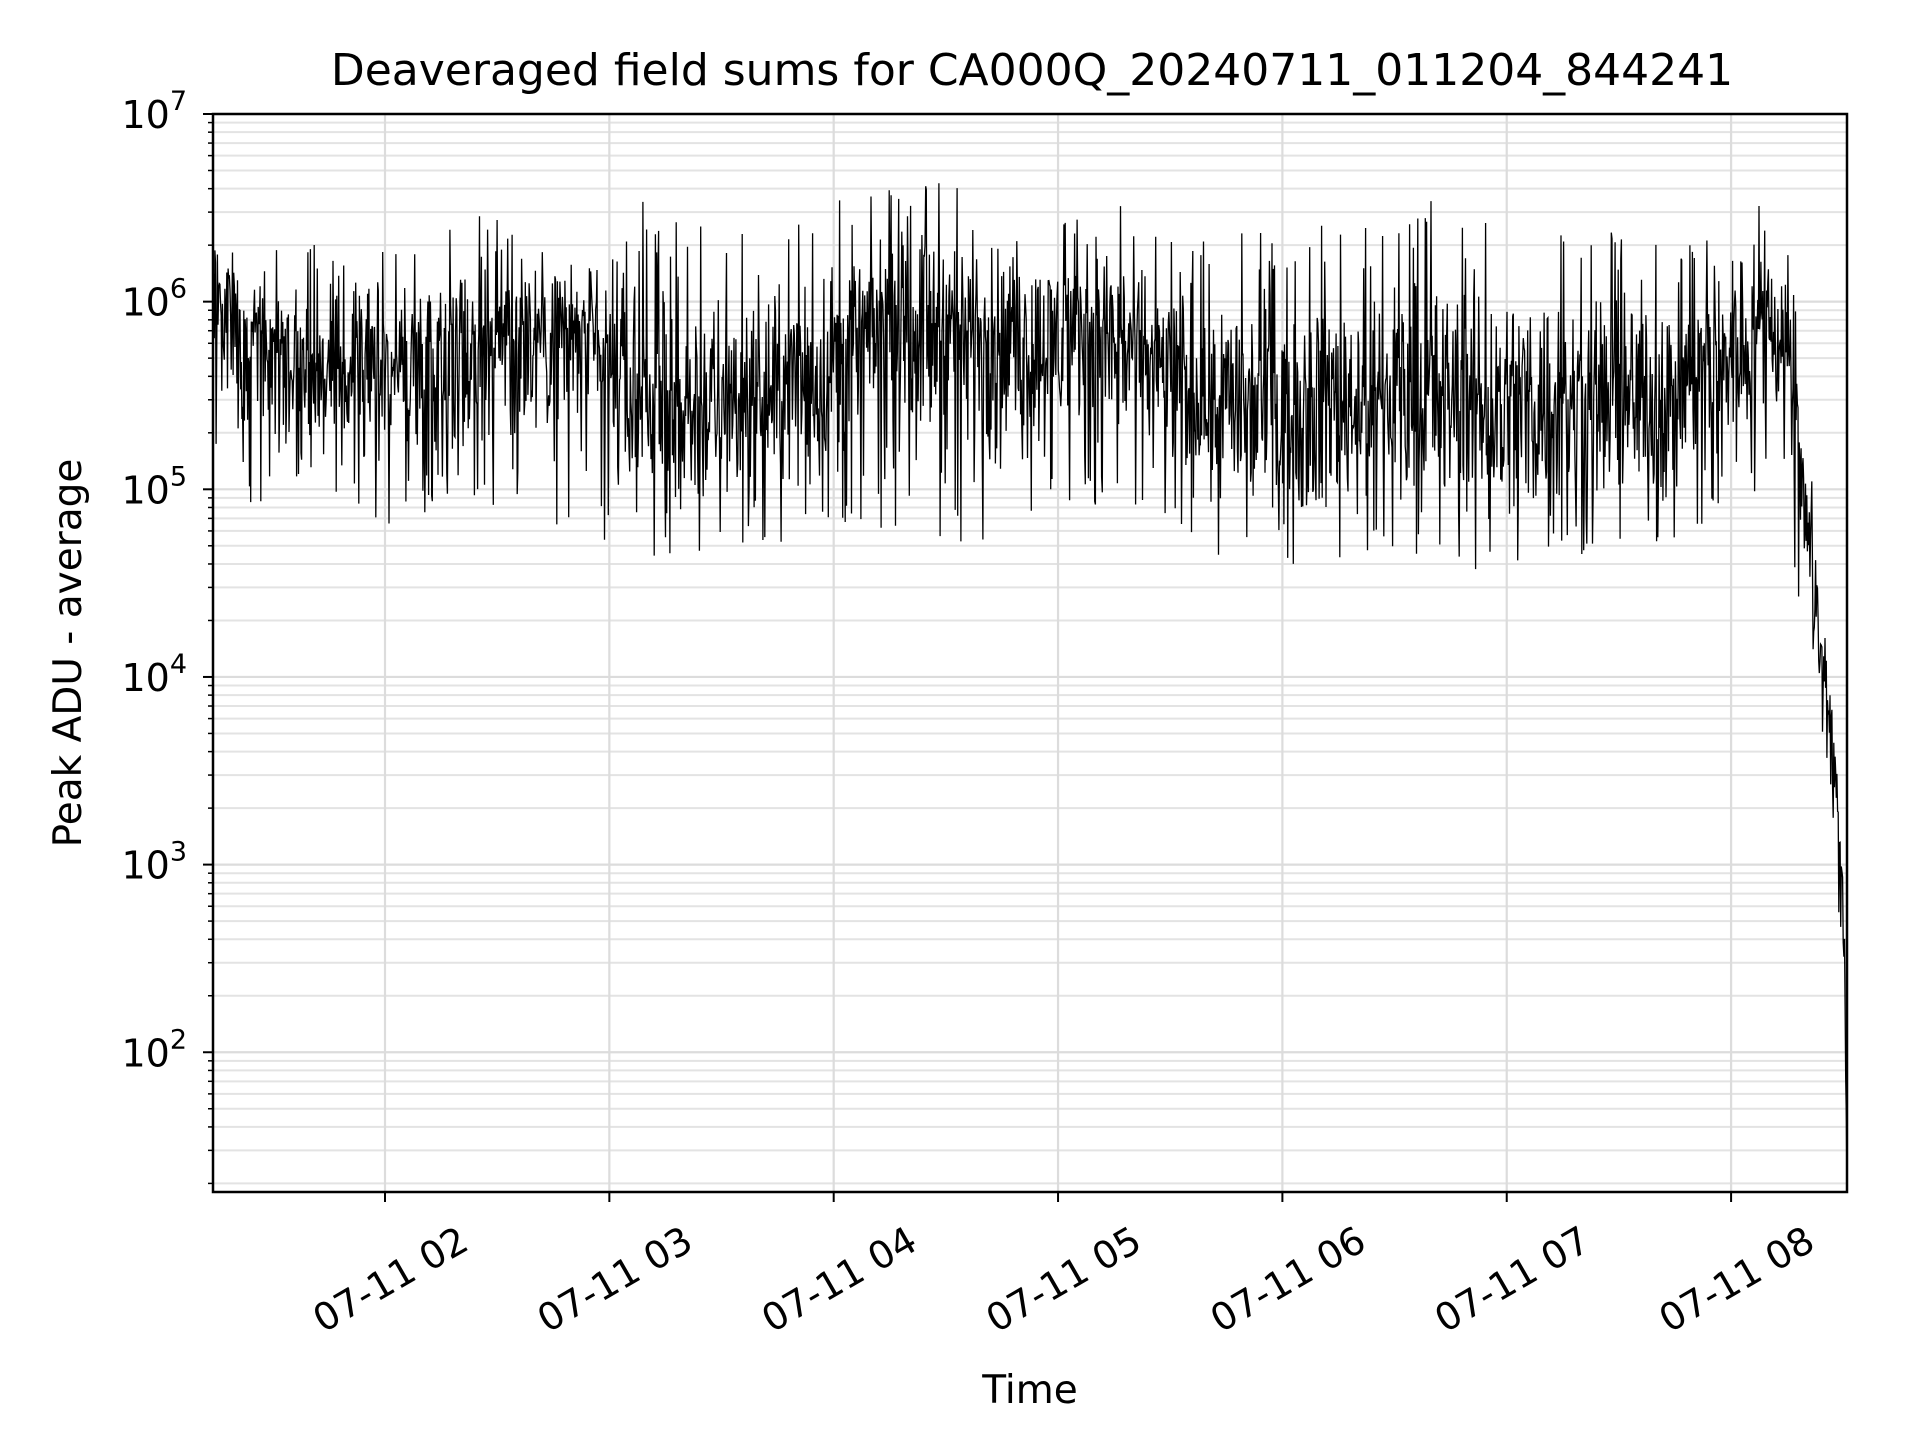 The image size is (1920, 1440). I want to click on y-tick-label: 10⁵, so click(154, 486).